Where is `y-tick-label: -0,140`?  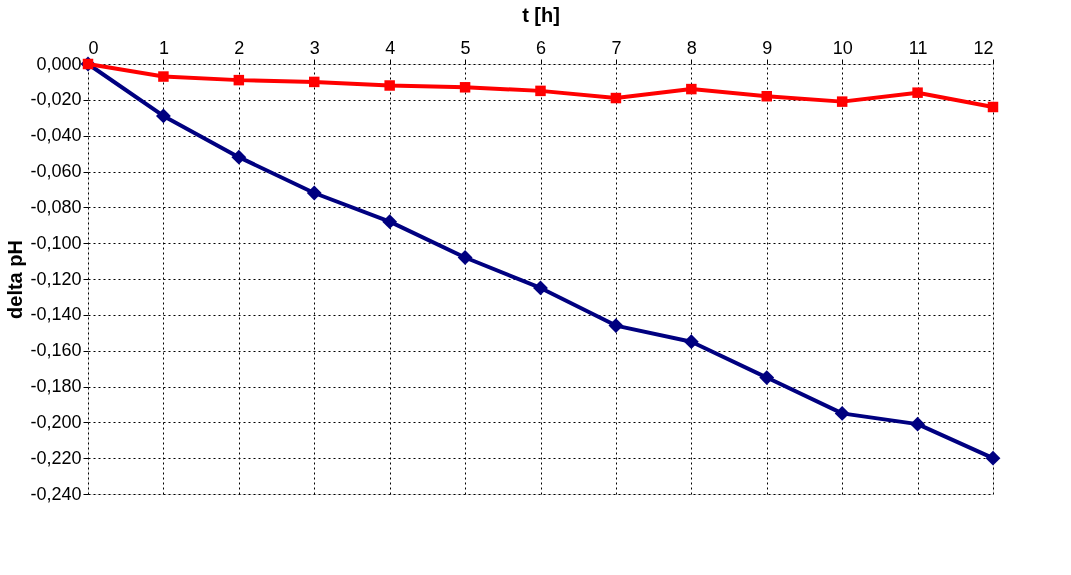
y-tick-label: -0,140 is located at coordinates (56, 314).